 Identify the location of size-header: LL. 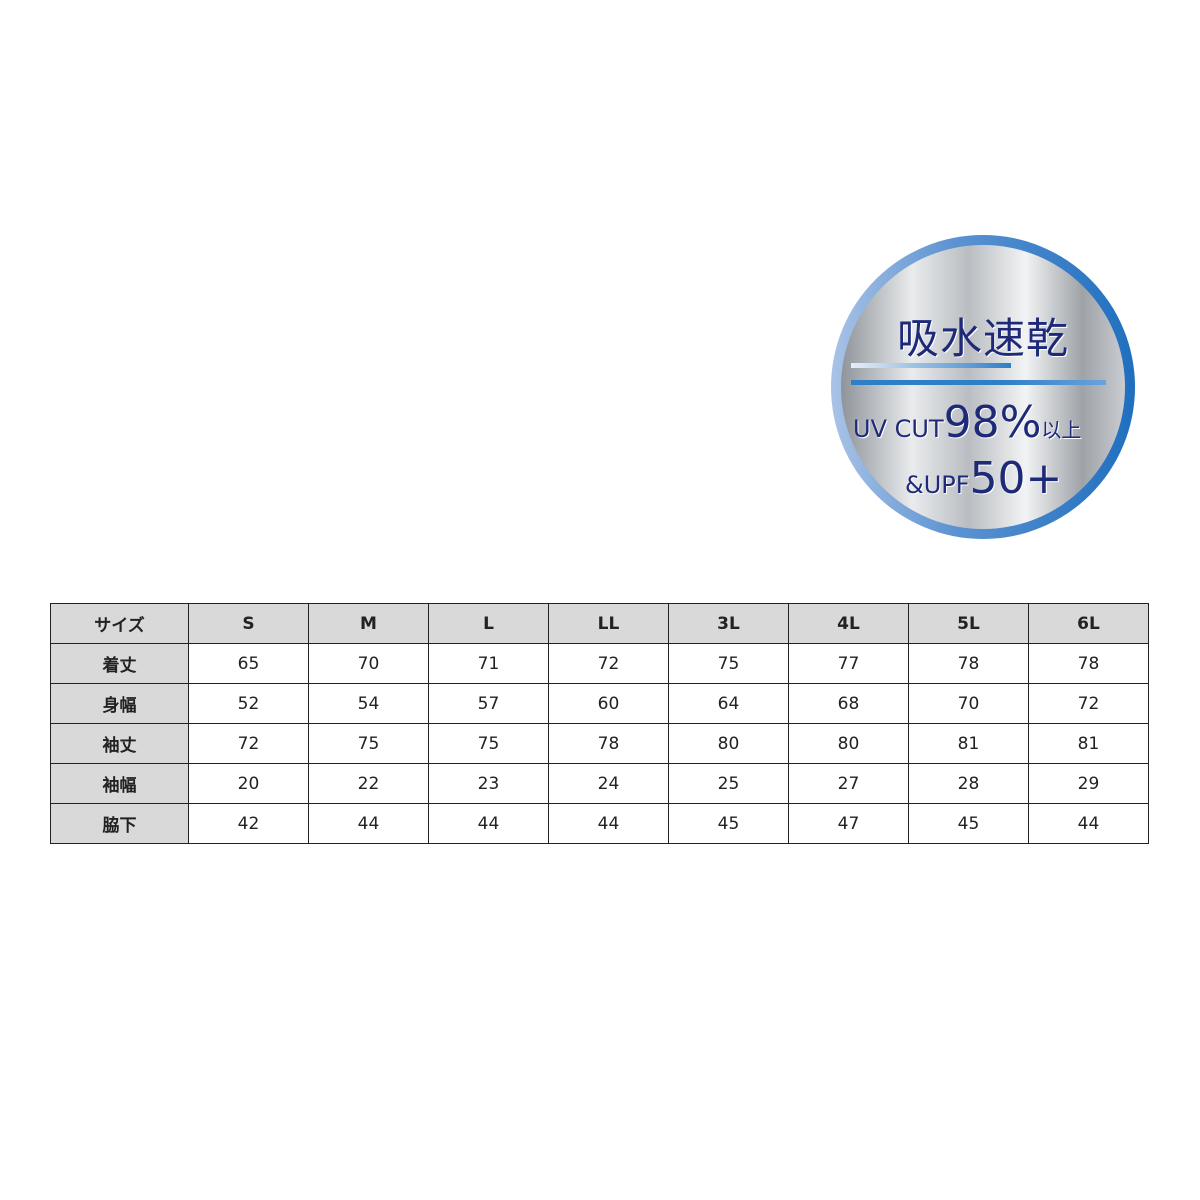
(608, 623).